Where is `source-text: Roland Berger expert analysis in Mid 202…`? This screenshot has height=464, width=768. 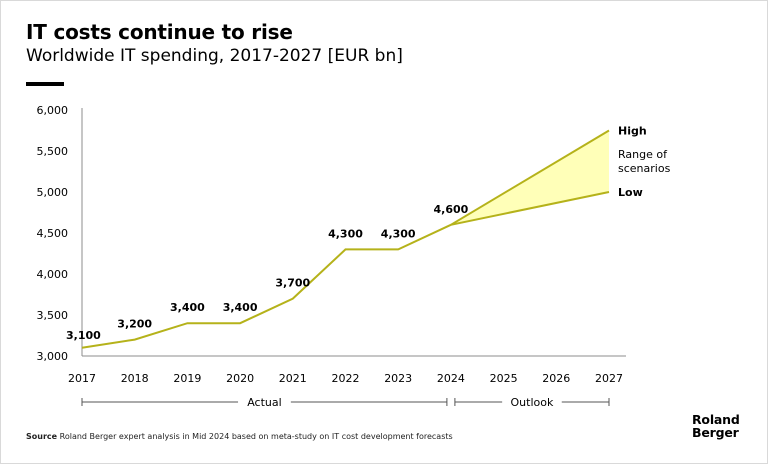 source-text: Roland Berger expert analysis in Mid 202… is located at coordinates (256, 436).